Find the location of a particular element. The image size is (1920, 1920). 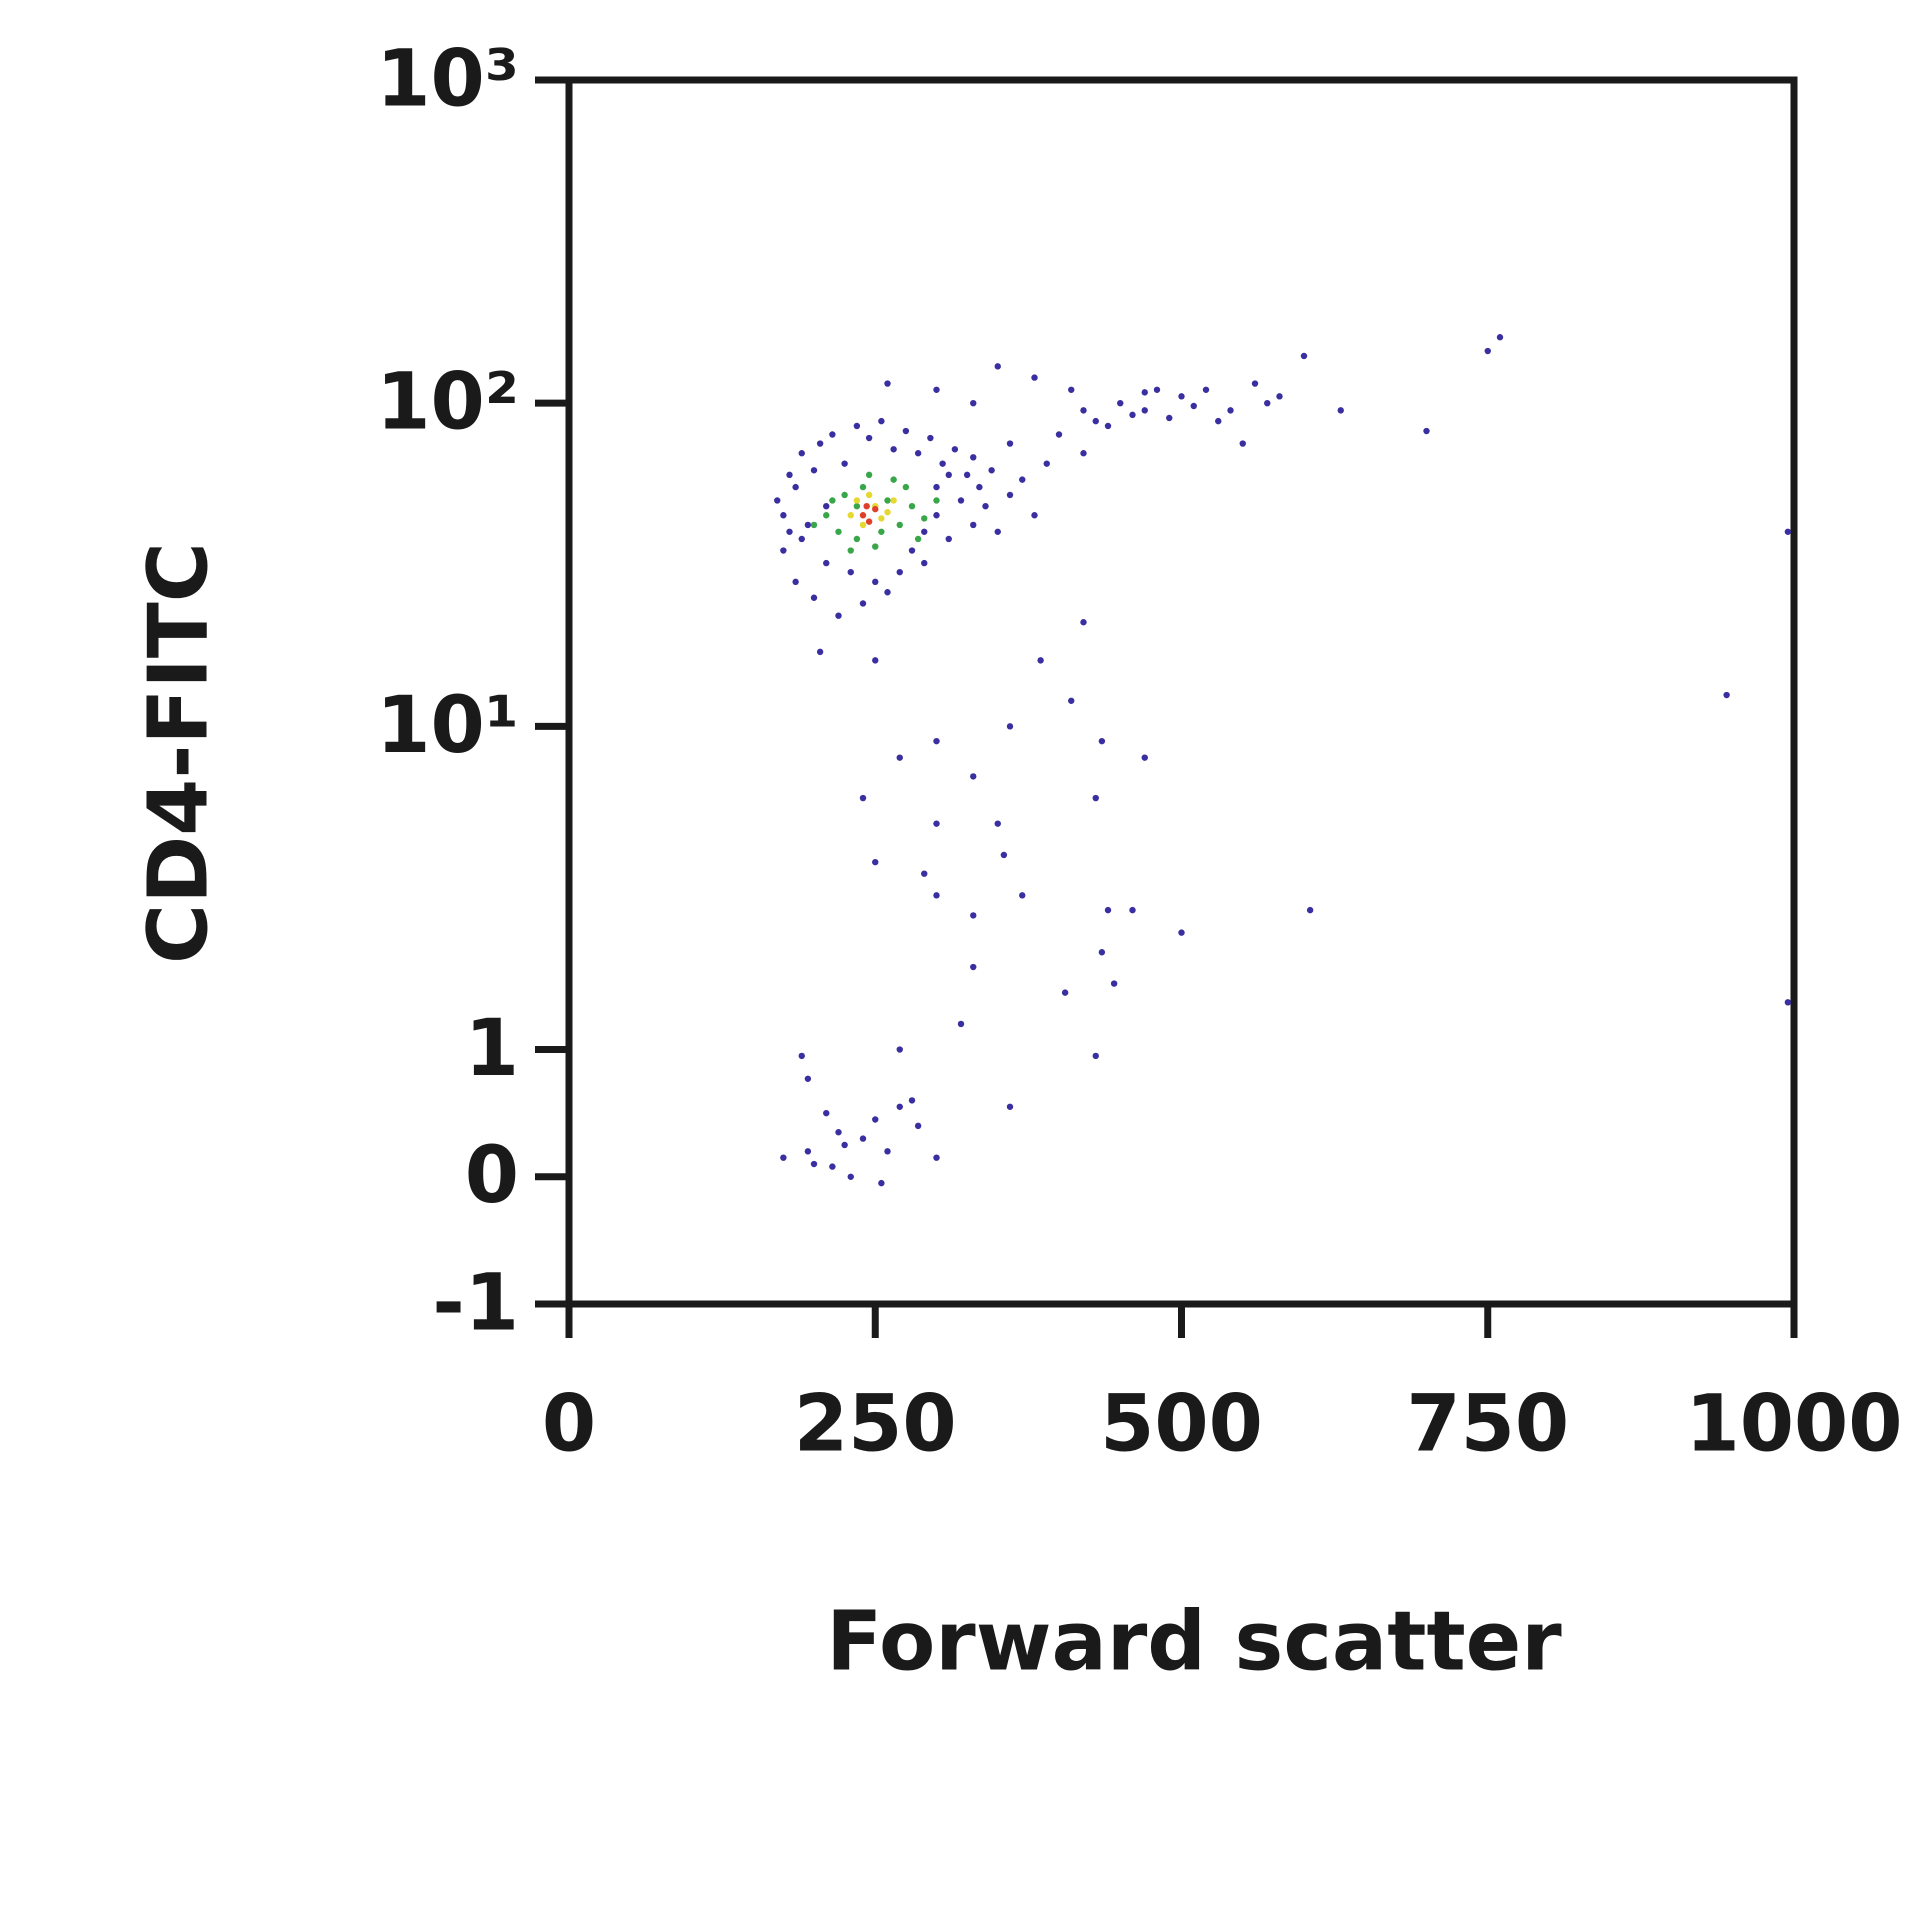

y-tick-label: 10¹ is located at coordinates (447, 726).